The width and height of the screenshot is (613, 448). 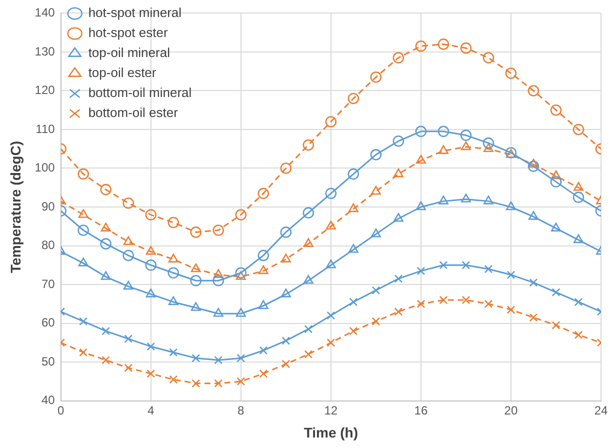 What do you see at coordinates (48, 361) in the screenshot?
I see `y-tick-label: 50` at bounding box center [48, 361].